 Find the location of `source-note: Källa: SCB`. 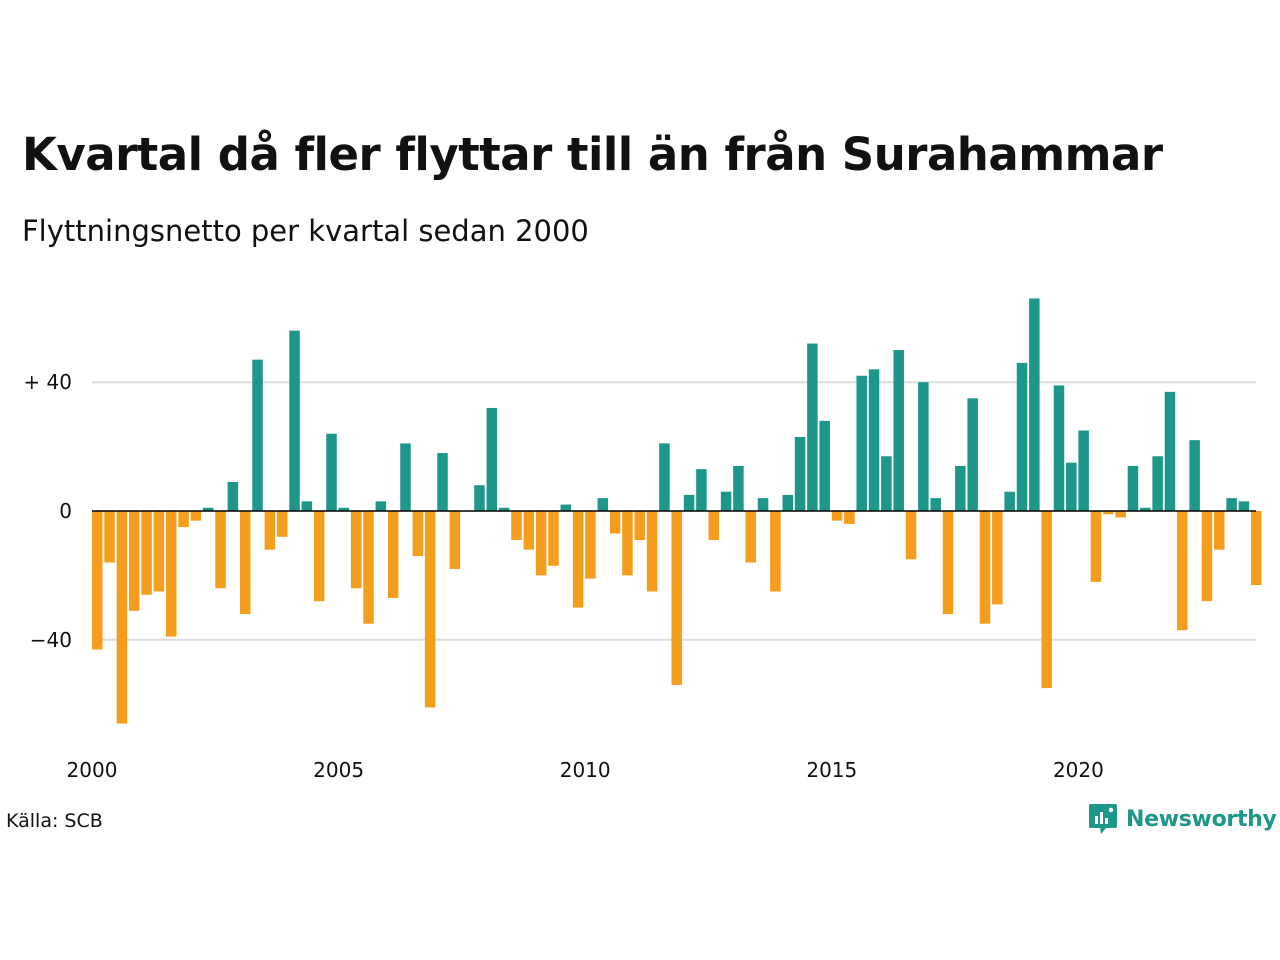

source-note: Källa: SCB is located at coordinates (54, 821).